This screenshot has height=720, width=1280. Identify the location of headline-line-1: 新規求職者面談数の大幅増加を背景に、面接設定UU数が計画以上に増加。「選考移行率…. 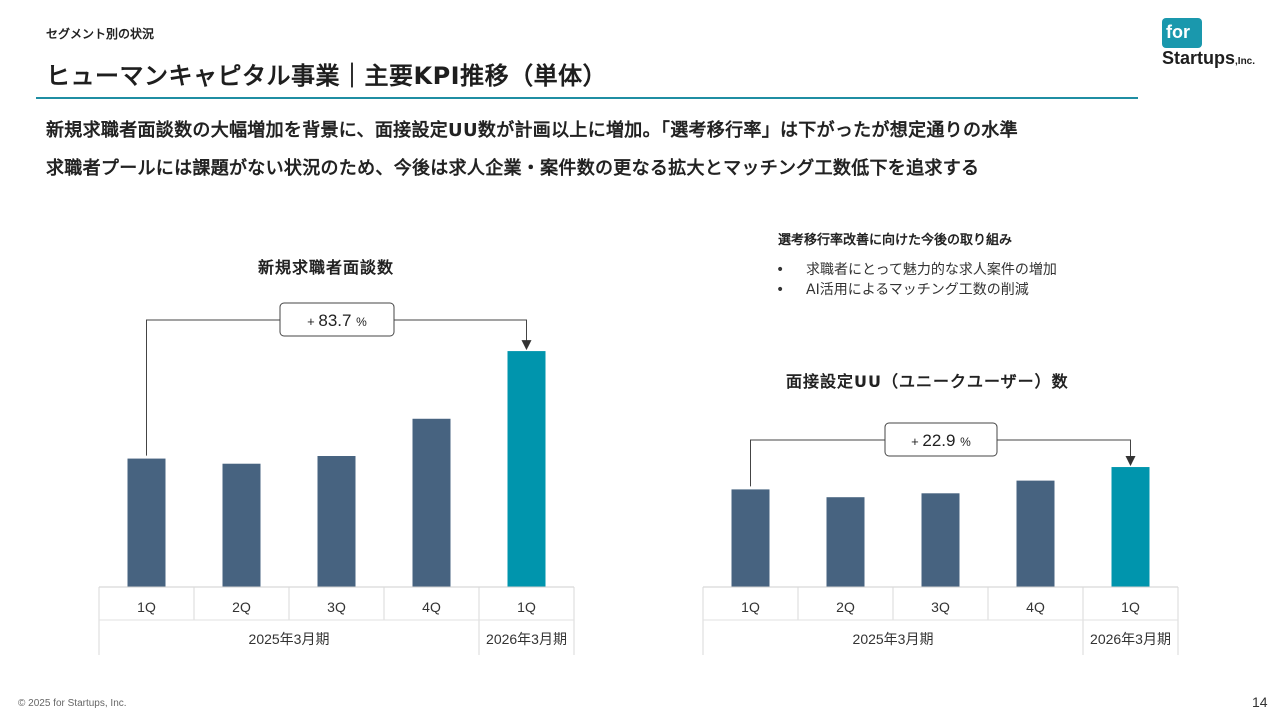
(532, 130).